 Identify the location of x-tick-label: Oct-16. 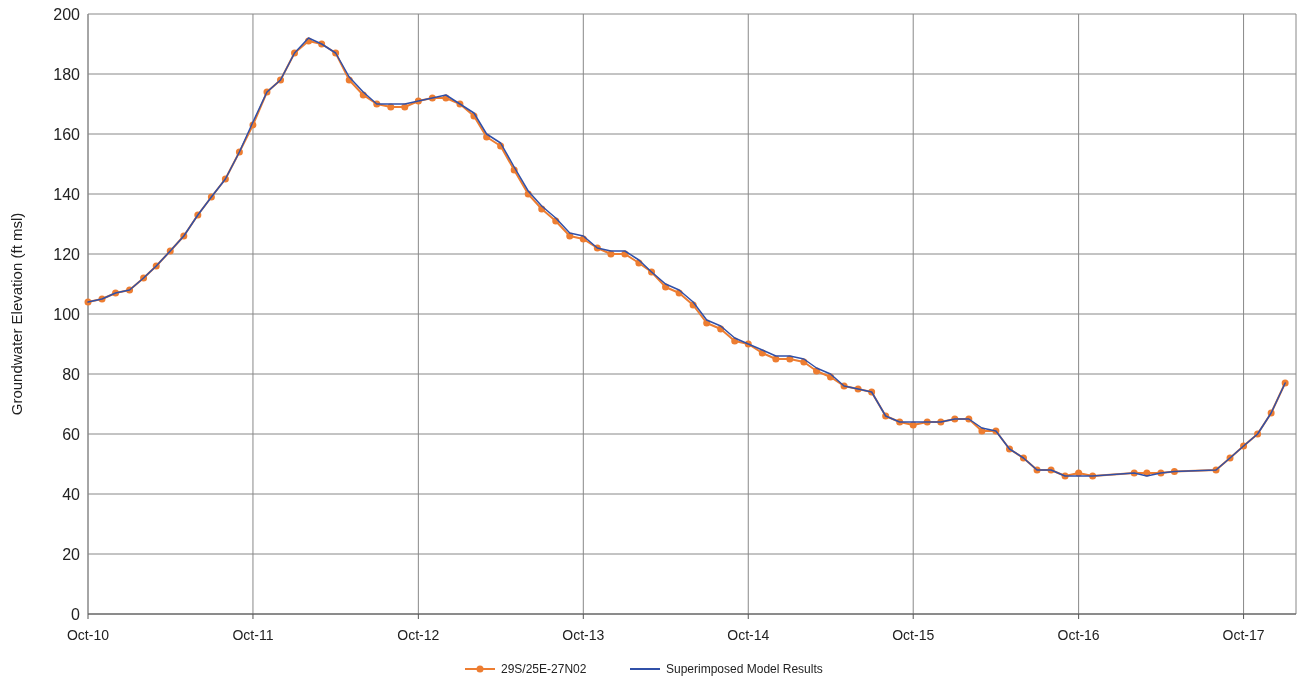
(1078, 635).